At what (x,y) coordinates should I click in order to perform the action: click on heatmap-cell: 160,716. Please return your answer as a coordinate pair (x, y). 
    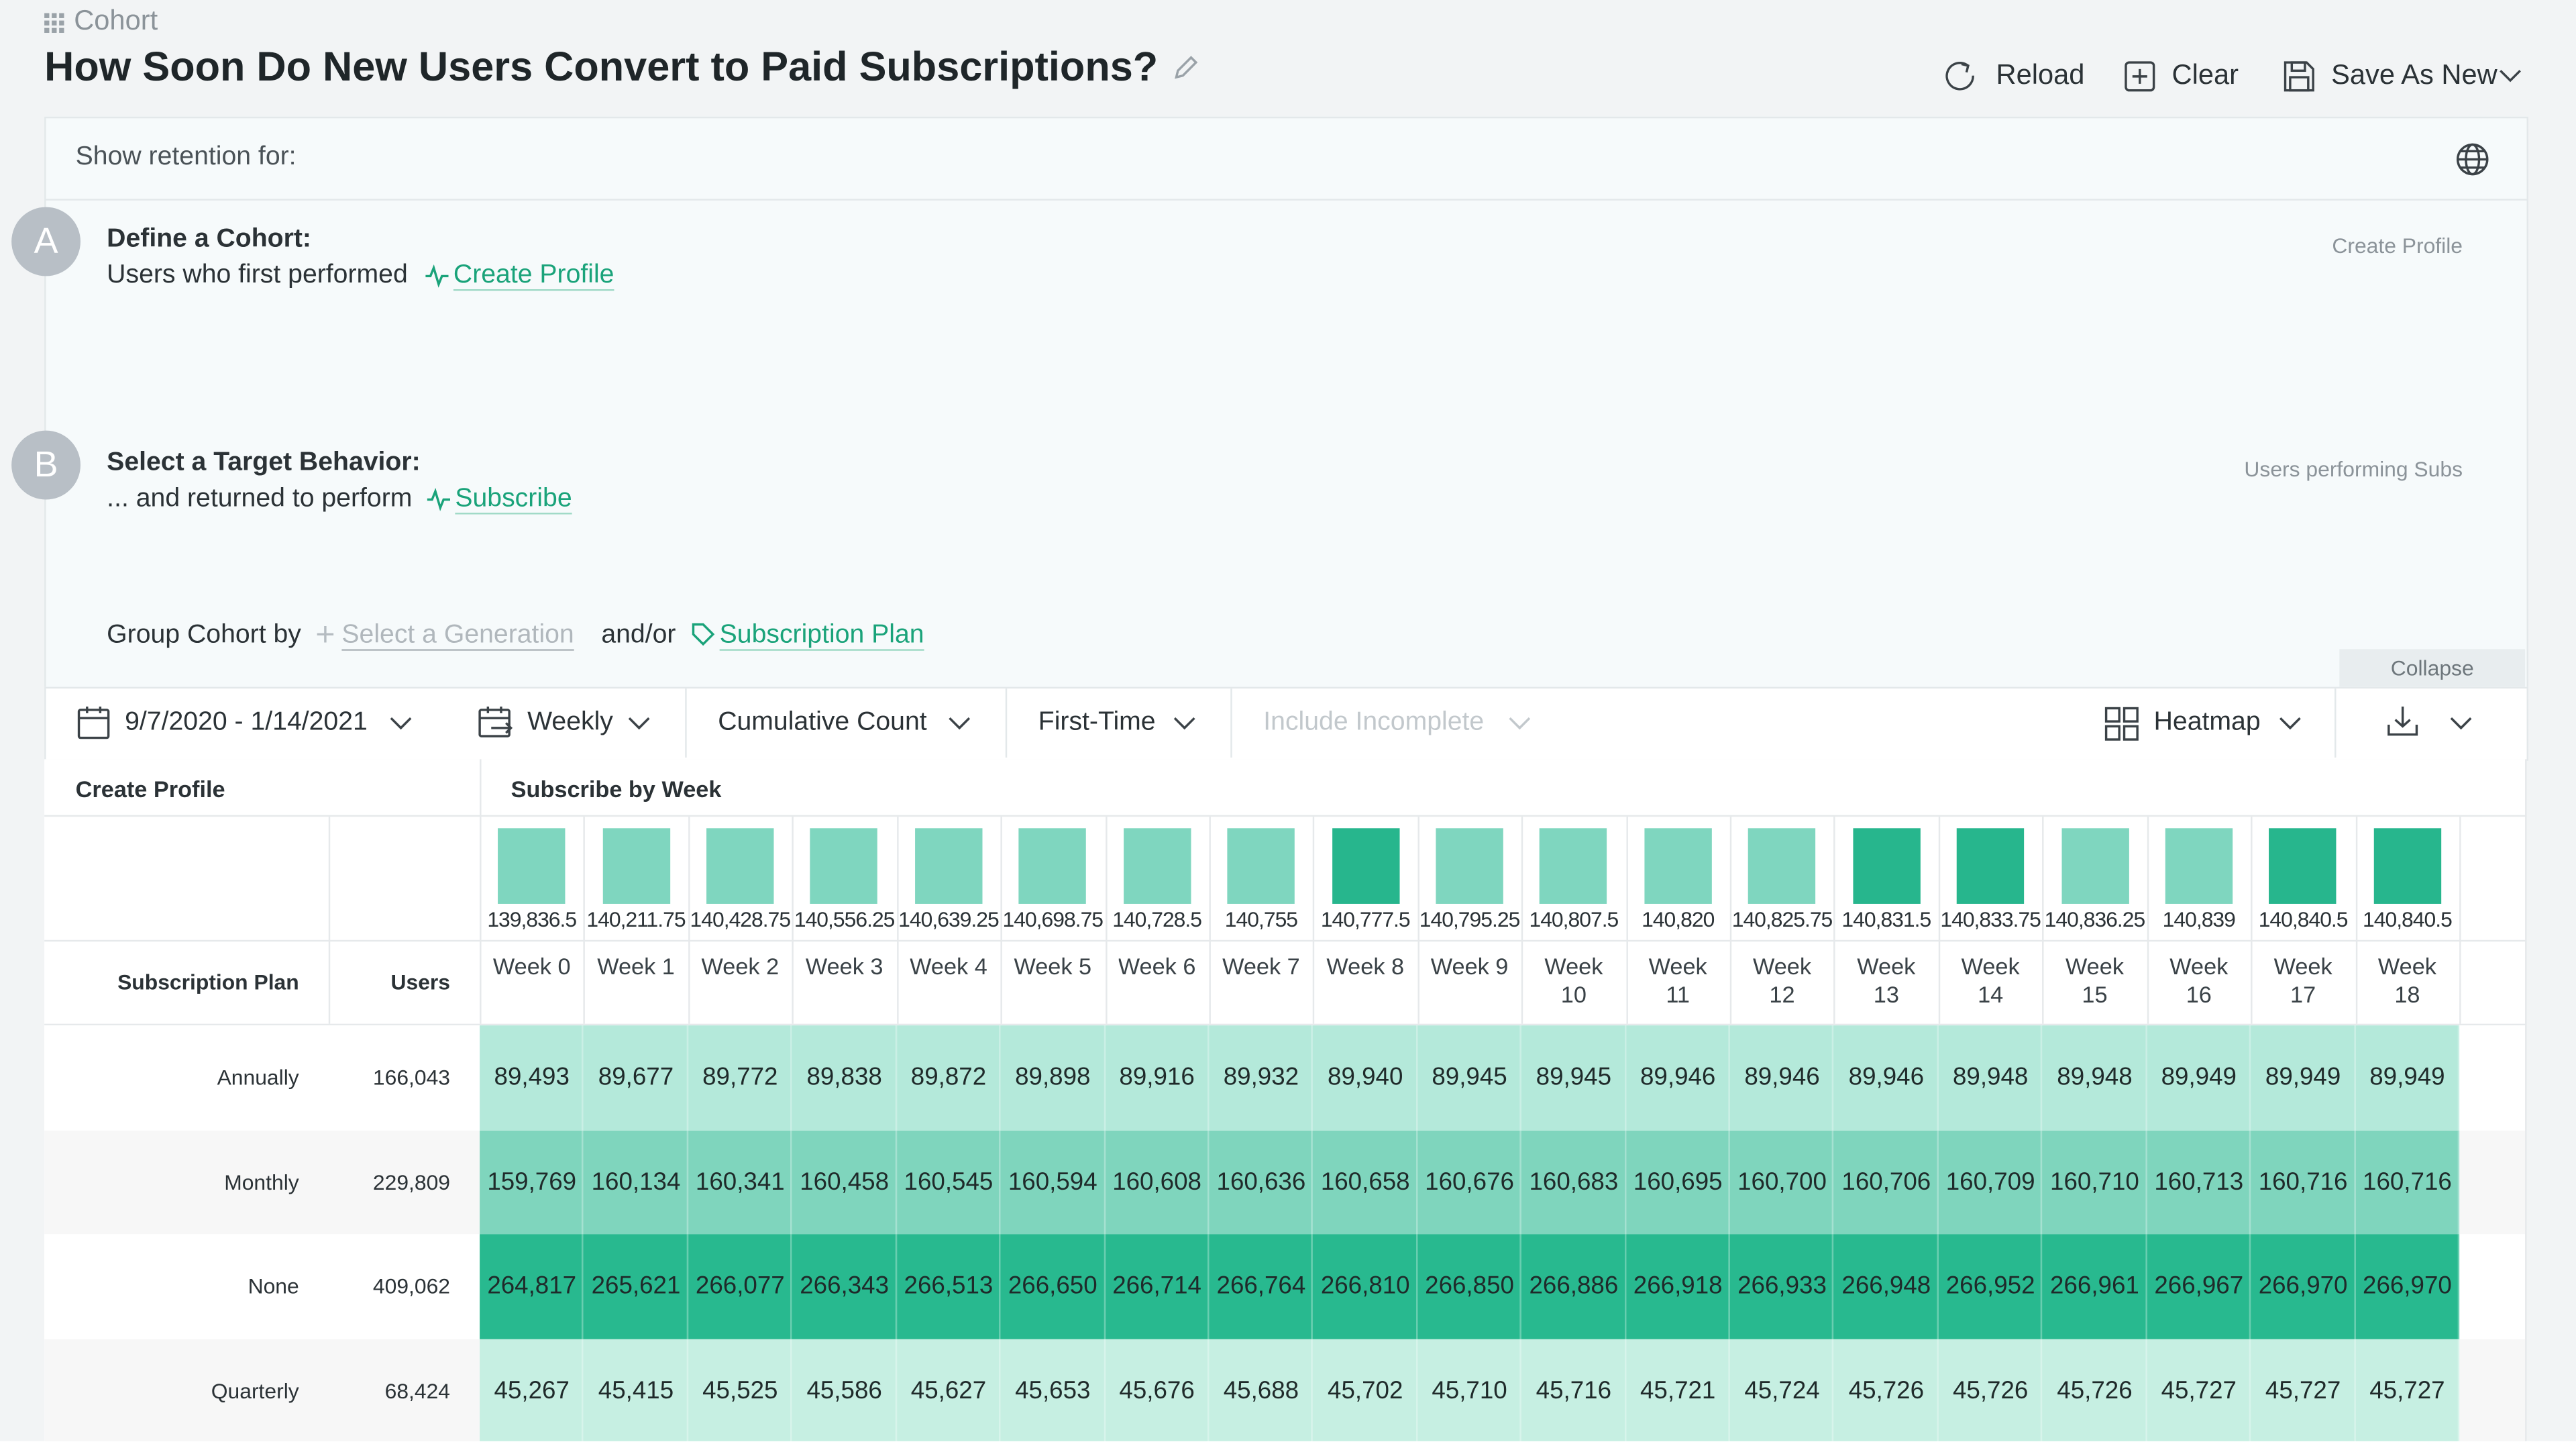
    Looking at the image, I should click on (2407, 1182).